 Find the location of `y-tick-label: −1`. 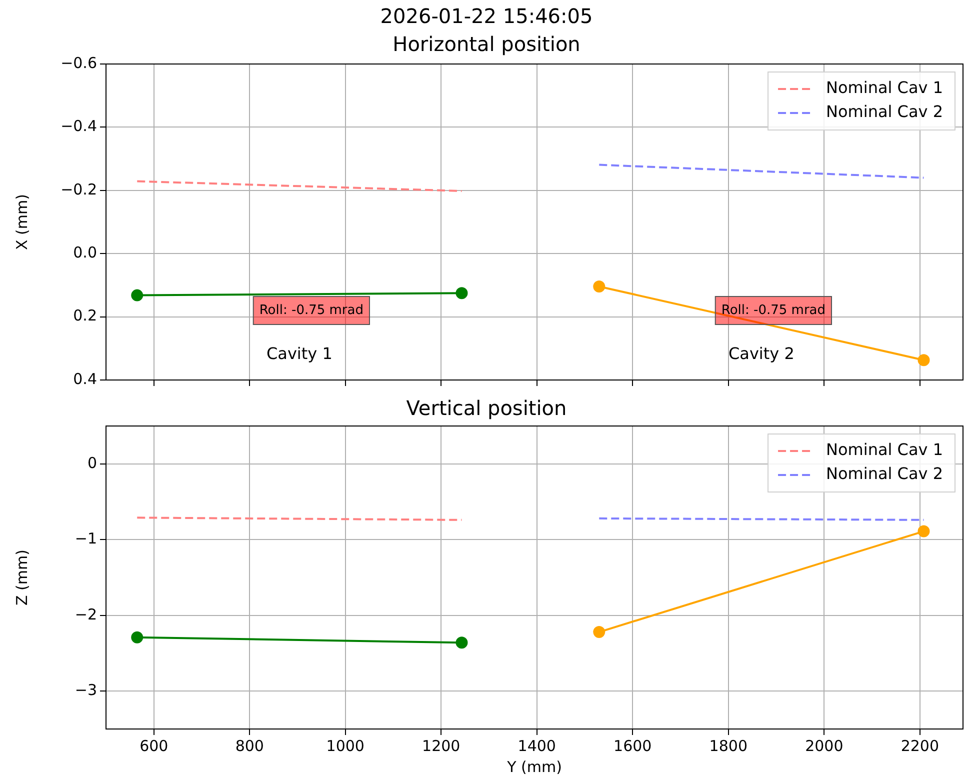

y-tick-label: −1 is located at coordinates (85, 539).